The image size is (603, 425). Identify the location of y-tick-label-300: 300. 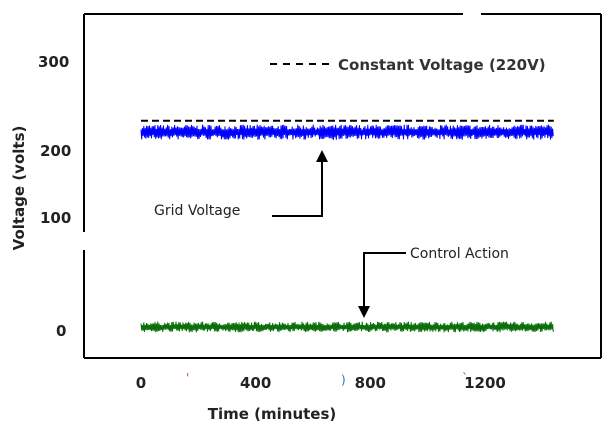
(53, 62).